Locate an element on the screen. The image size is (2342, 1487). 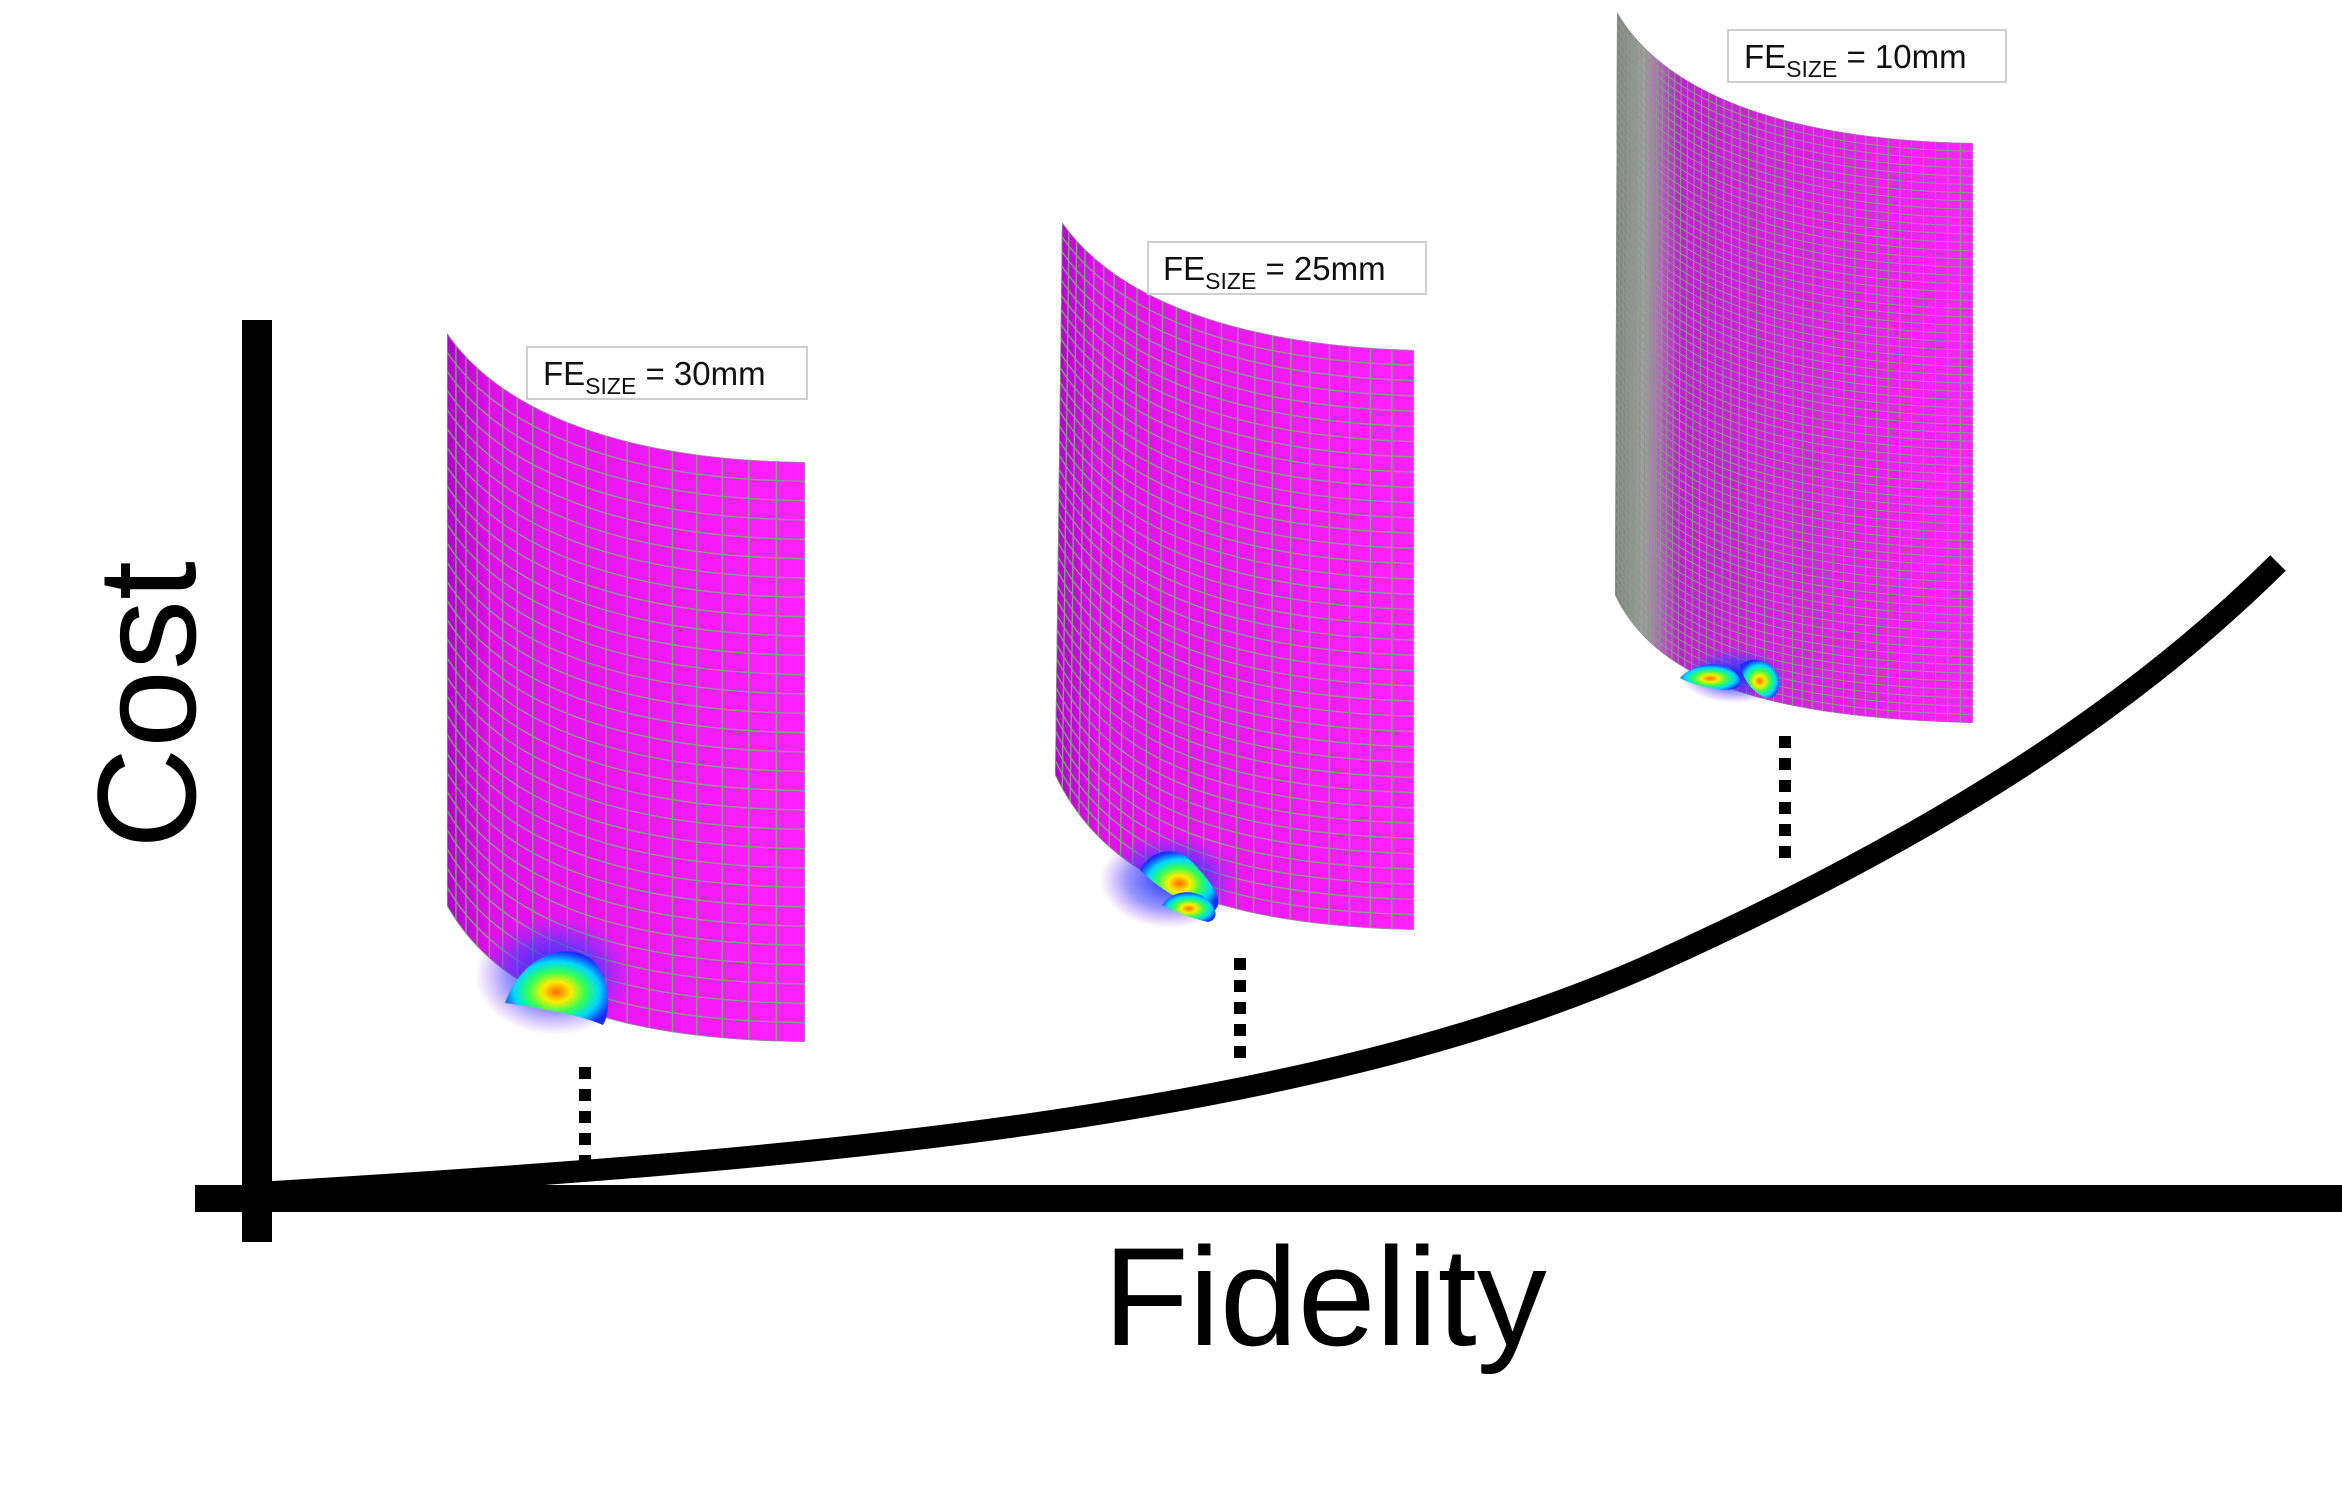
svg-text: FESIZE = 10mm is located at coordinates (1855, 60).